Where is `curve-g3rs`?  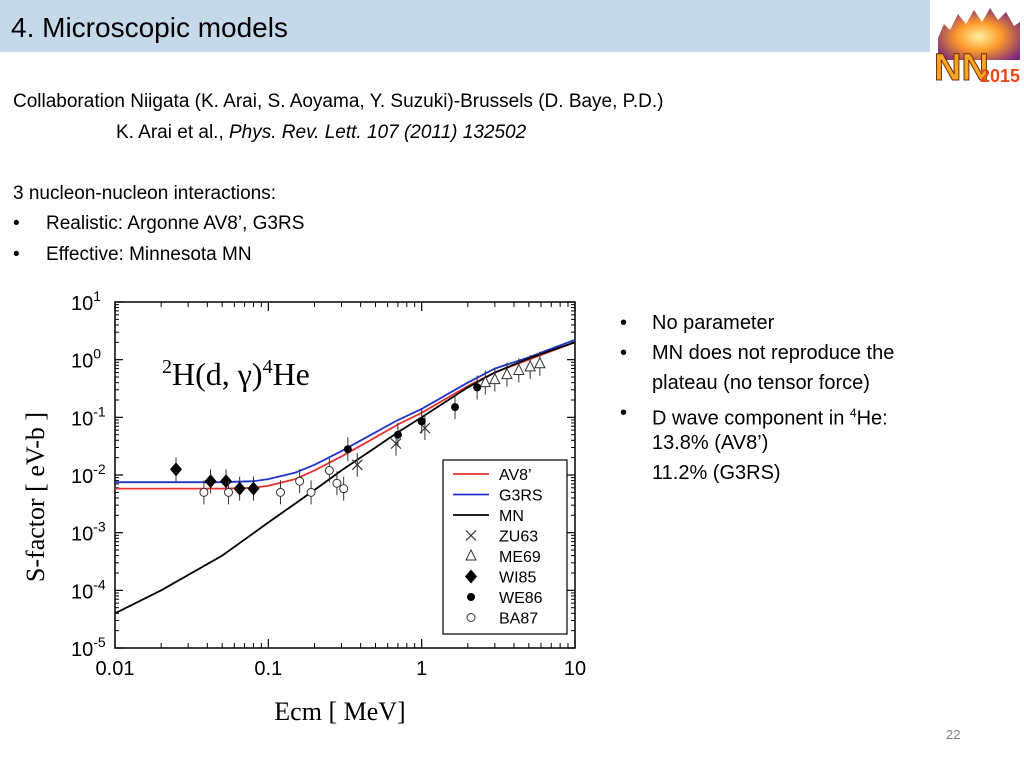
curve-g3rs is located at coordinates (345, 411).